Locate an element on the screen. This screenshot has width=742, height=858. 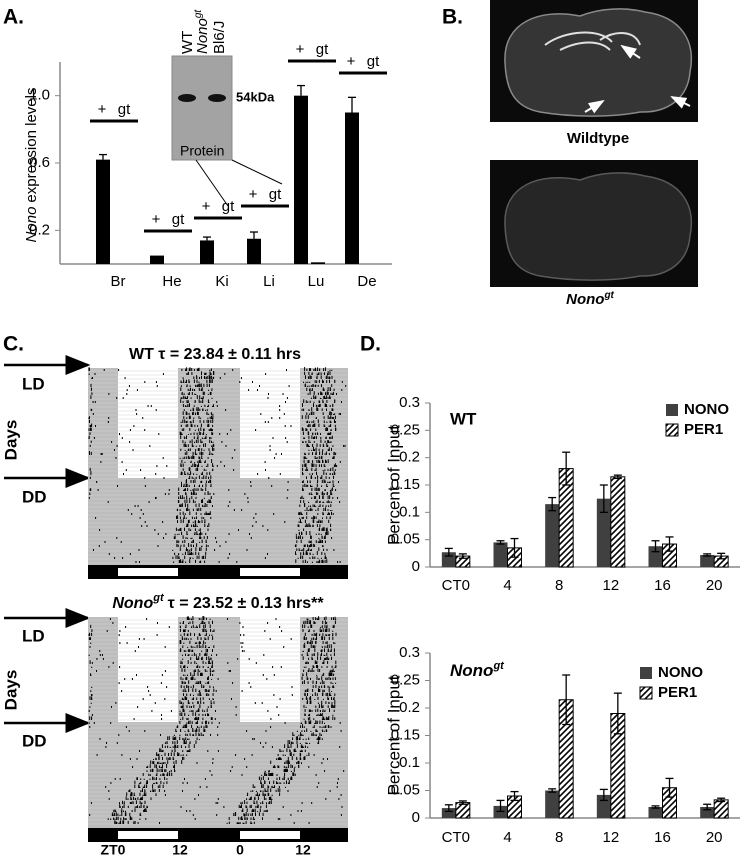
hippocampus is located at coordinates (592, 41).